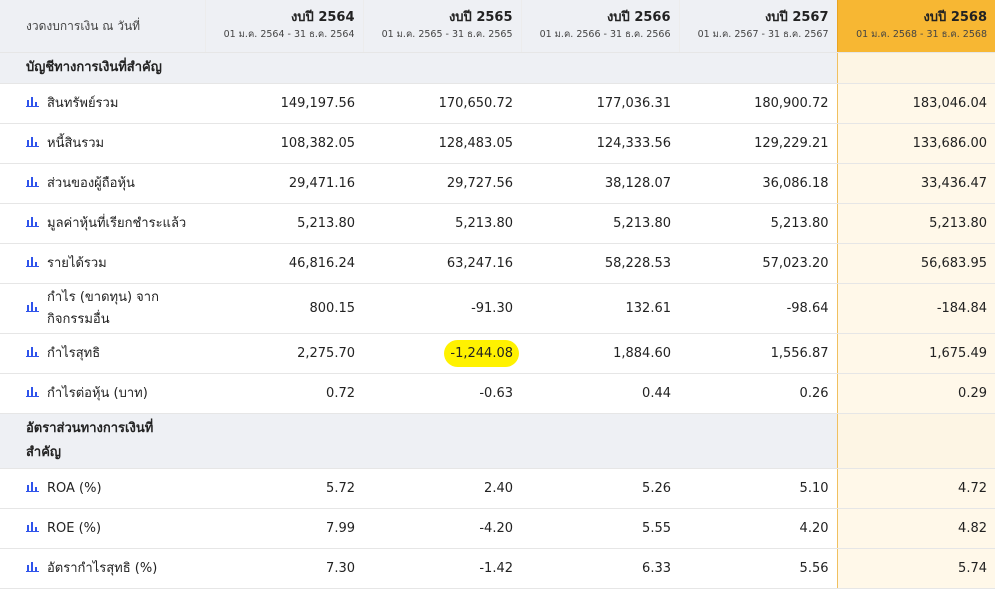  What do you see at coordinates (442, 353) in the screenshot?
I see `value-cell: -1,244.08` at bounding box center [442, 353].